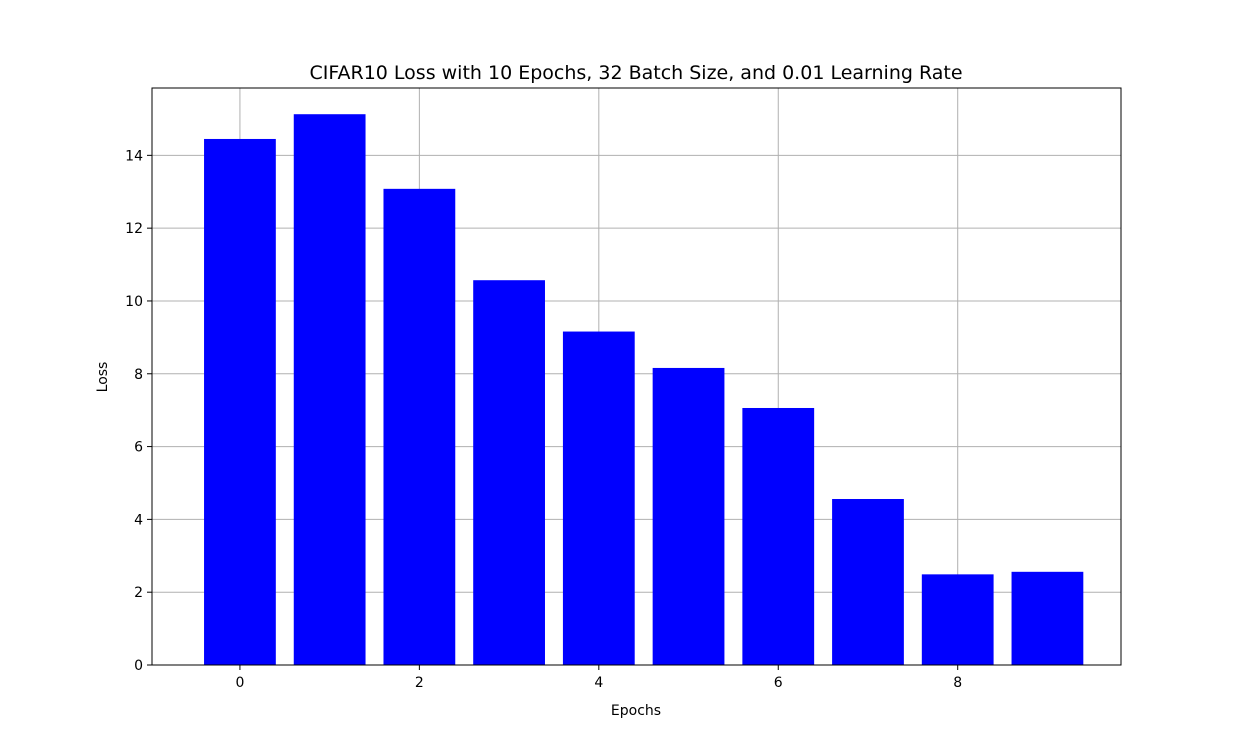 Image resolution: width=1242 pixels, height=742 pixels. What do you see at coordinates (138, 520) in the screenshot?
I see `y-tick-label: 4` at bounding box center [138, 520].